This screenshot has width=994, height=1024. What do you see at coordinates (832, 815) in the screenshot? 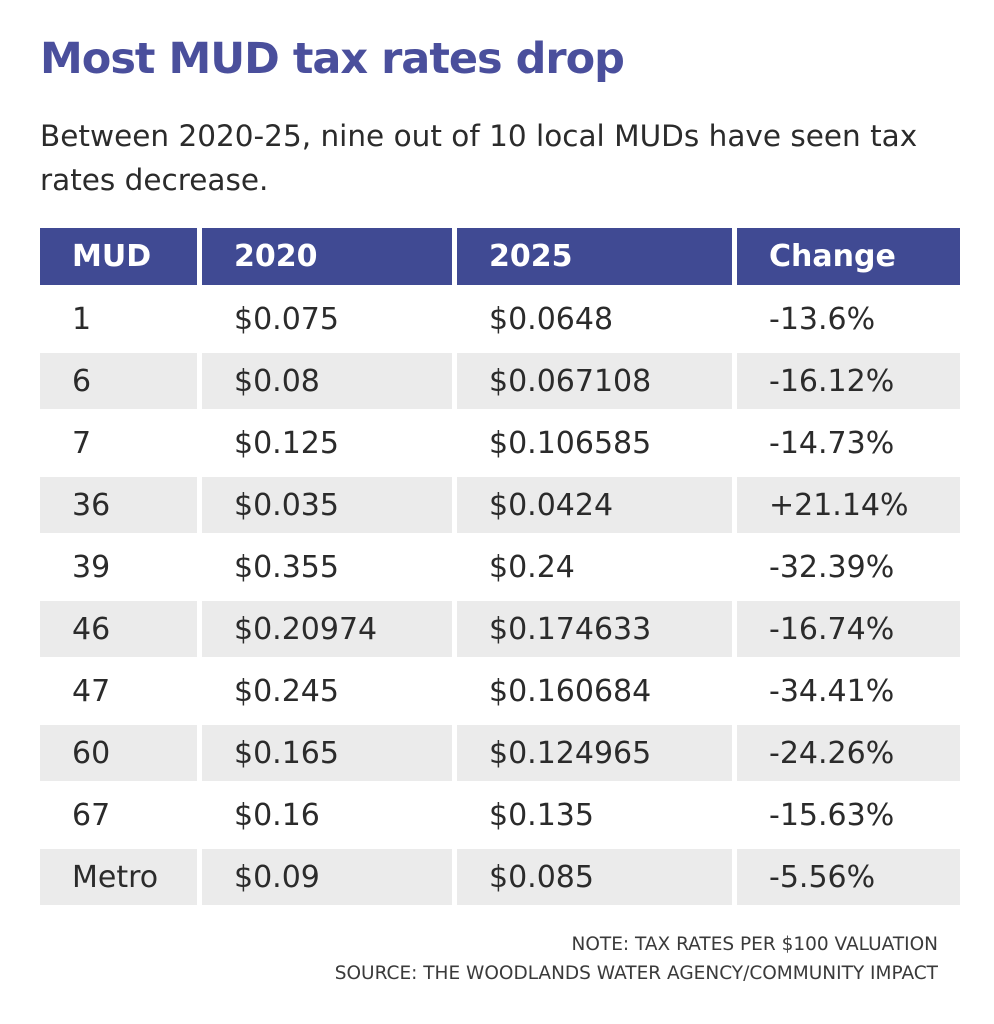
I see `cell-change: -15.63%` at bounding box center [832, 815].